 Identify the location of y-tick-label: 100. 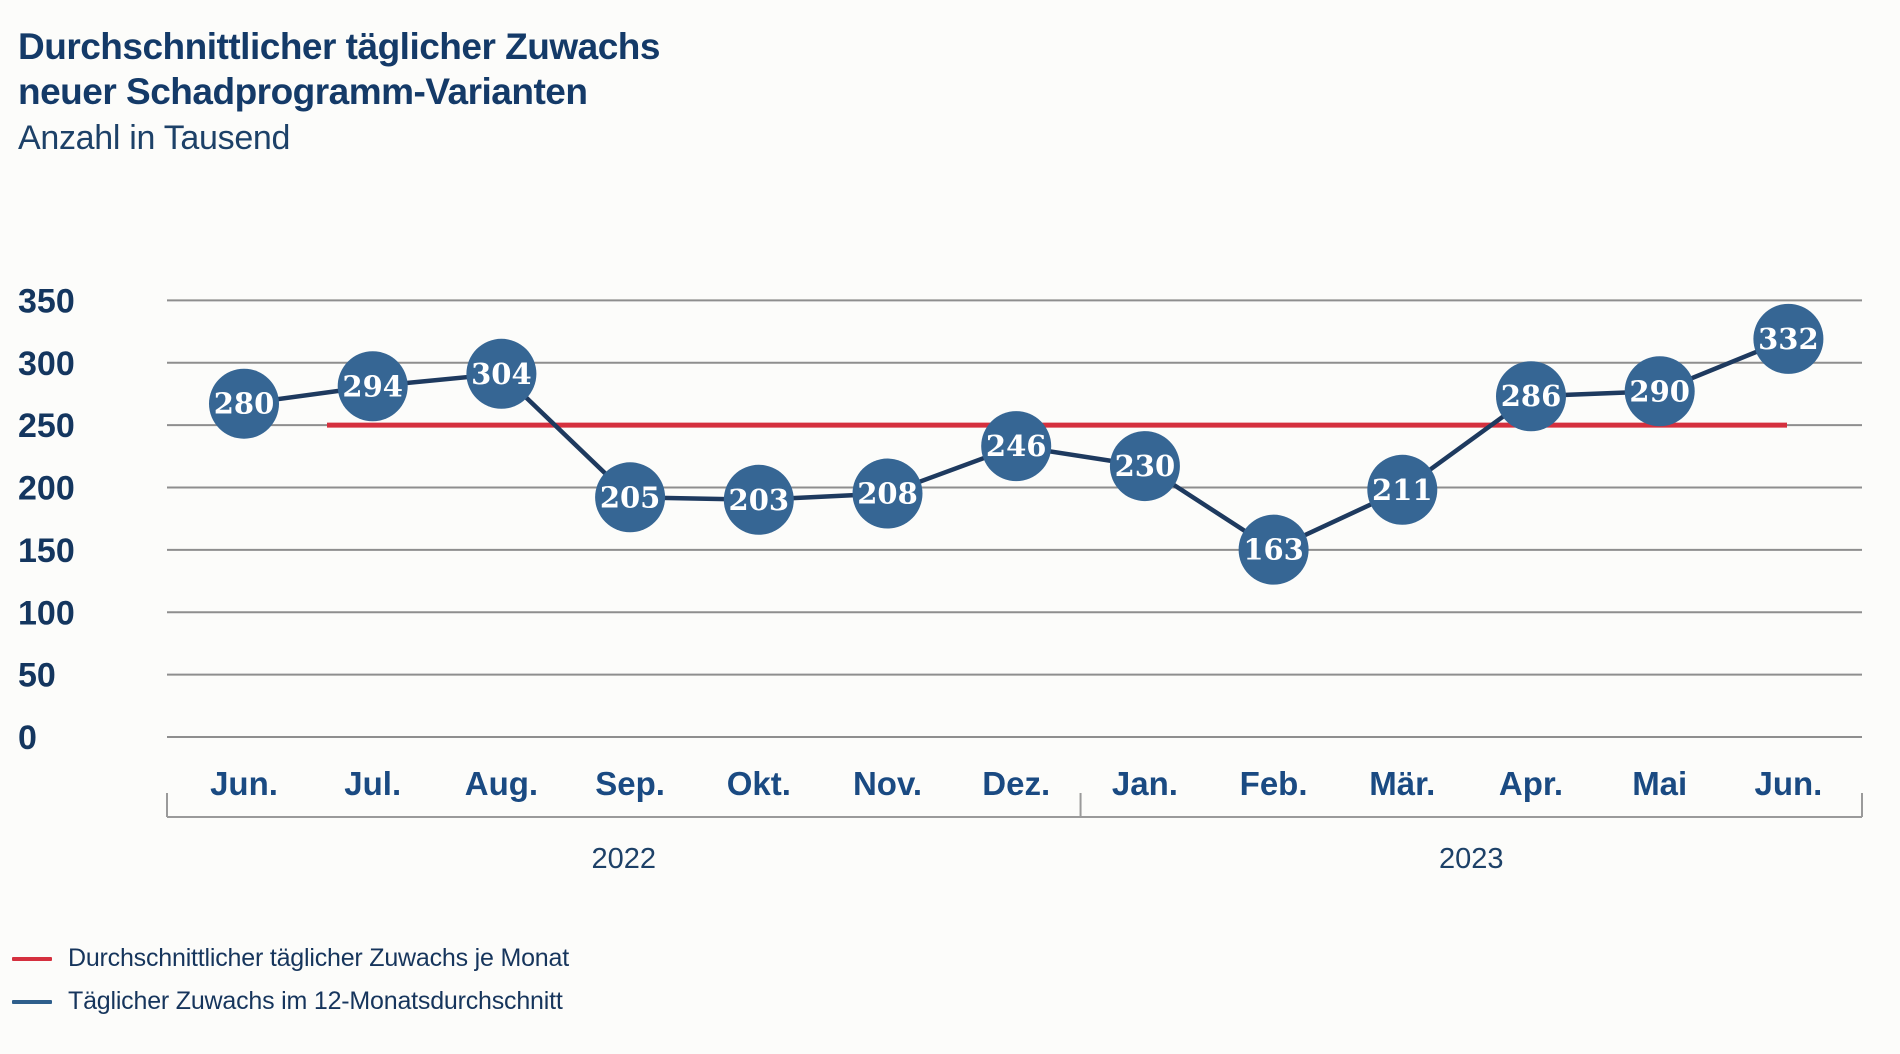
(46, 613).